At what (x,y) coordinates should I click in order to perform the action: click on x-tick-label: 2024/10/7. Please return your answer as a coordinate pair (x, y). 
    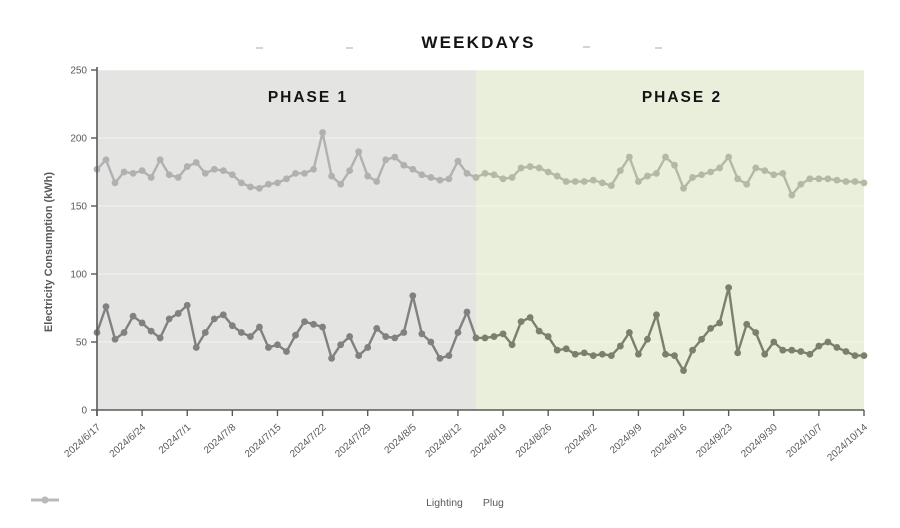
    Looking at the image, I should click on (804, 441).